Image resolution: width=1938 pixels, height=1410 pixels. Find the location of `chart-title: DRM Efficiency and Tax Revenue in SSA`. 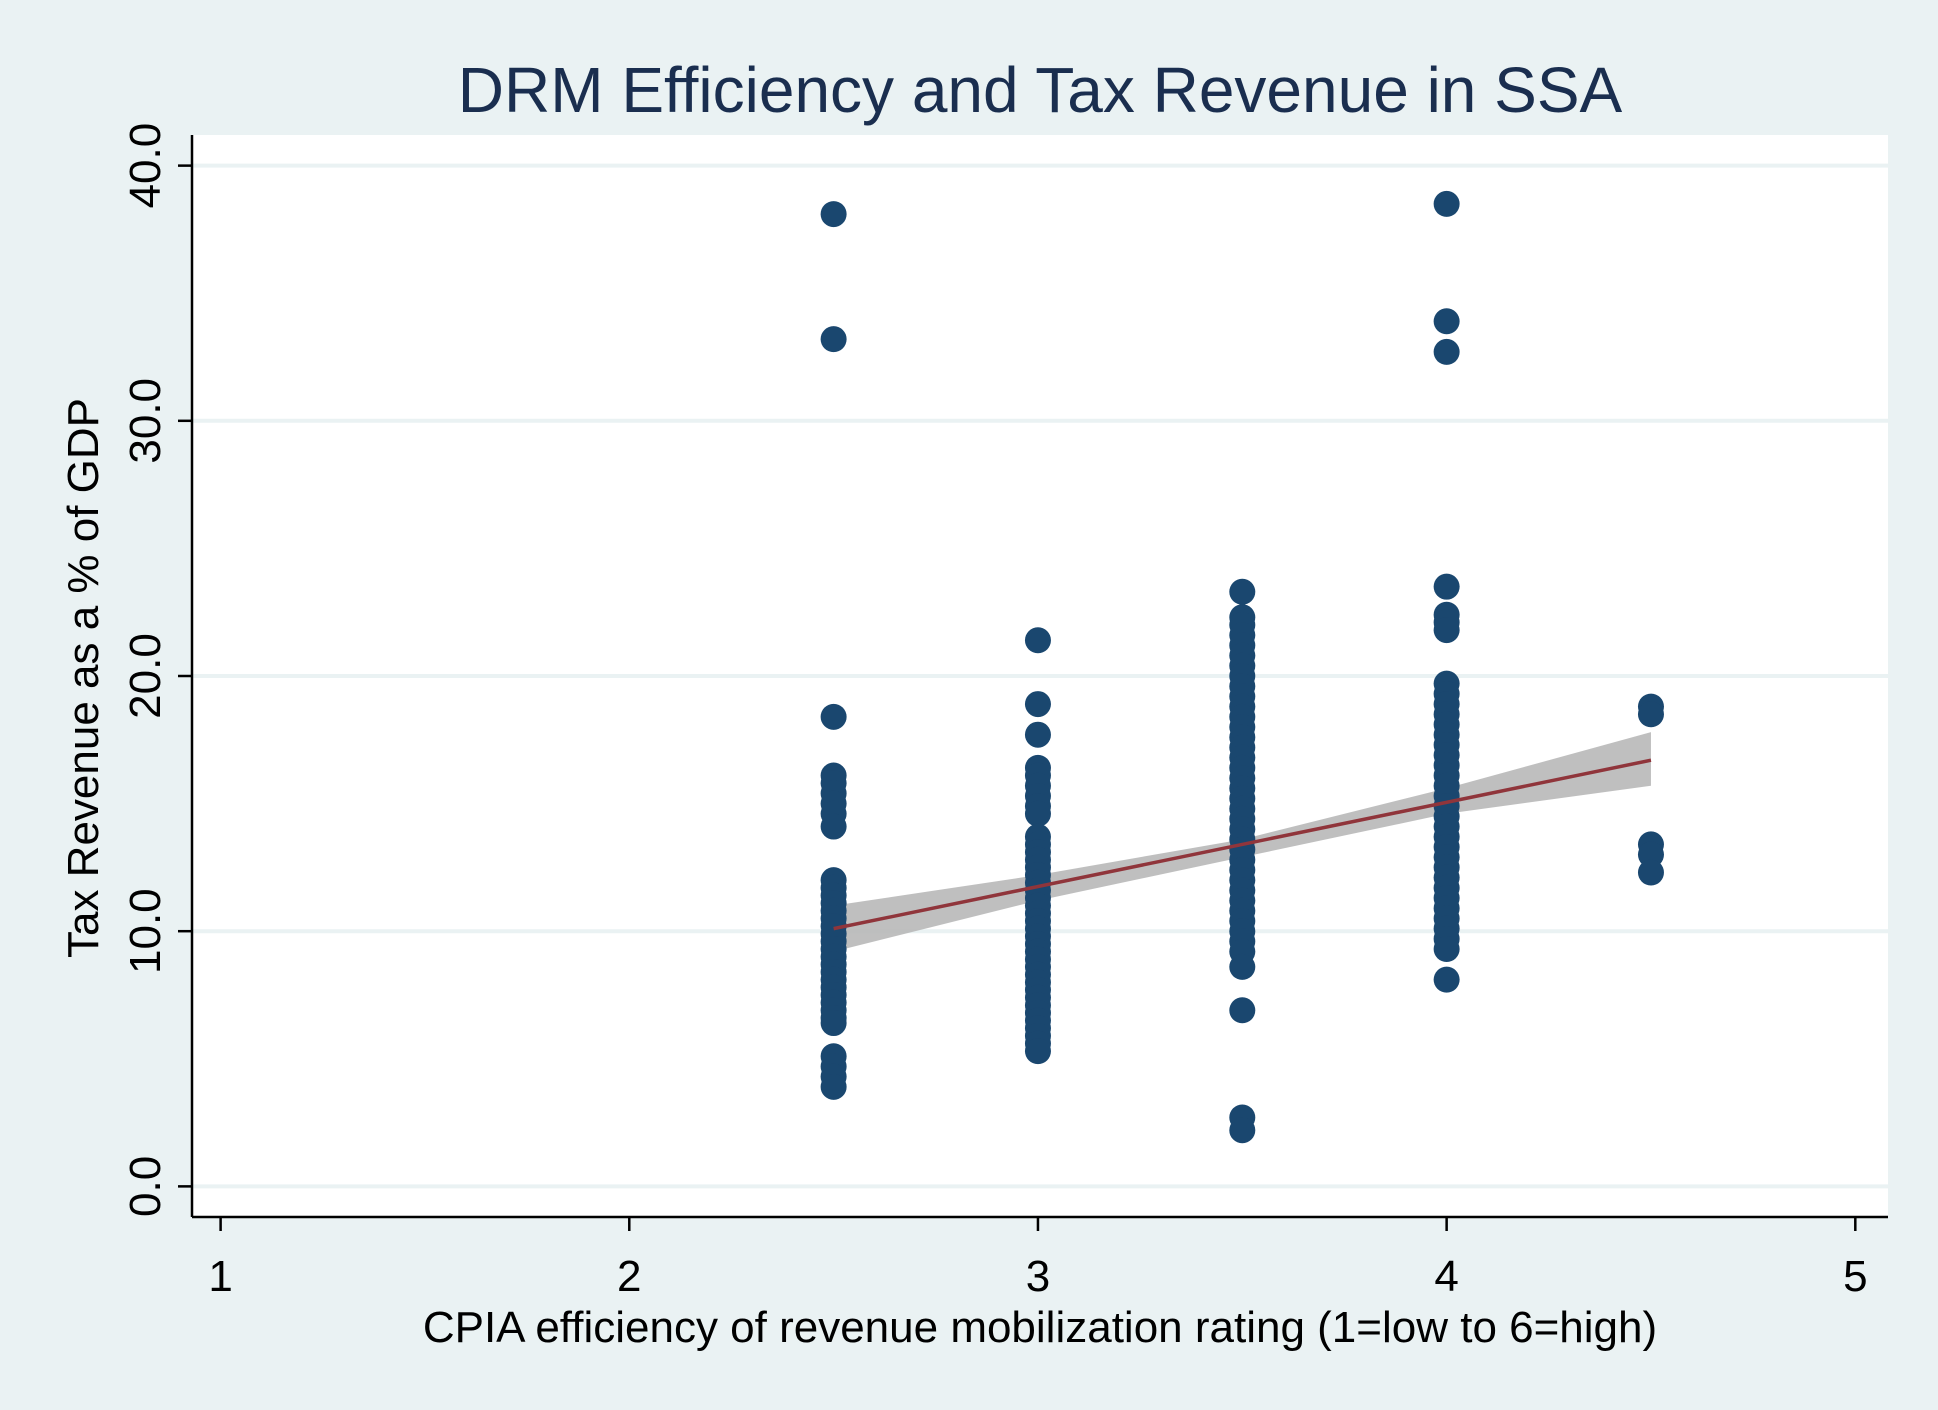

chart-title: DRM Efficiency and Tax Revenue in SSA is located at coordinates (1040, 90).